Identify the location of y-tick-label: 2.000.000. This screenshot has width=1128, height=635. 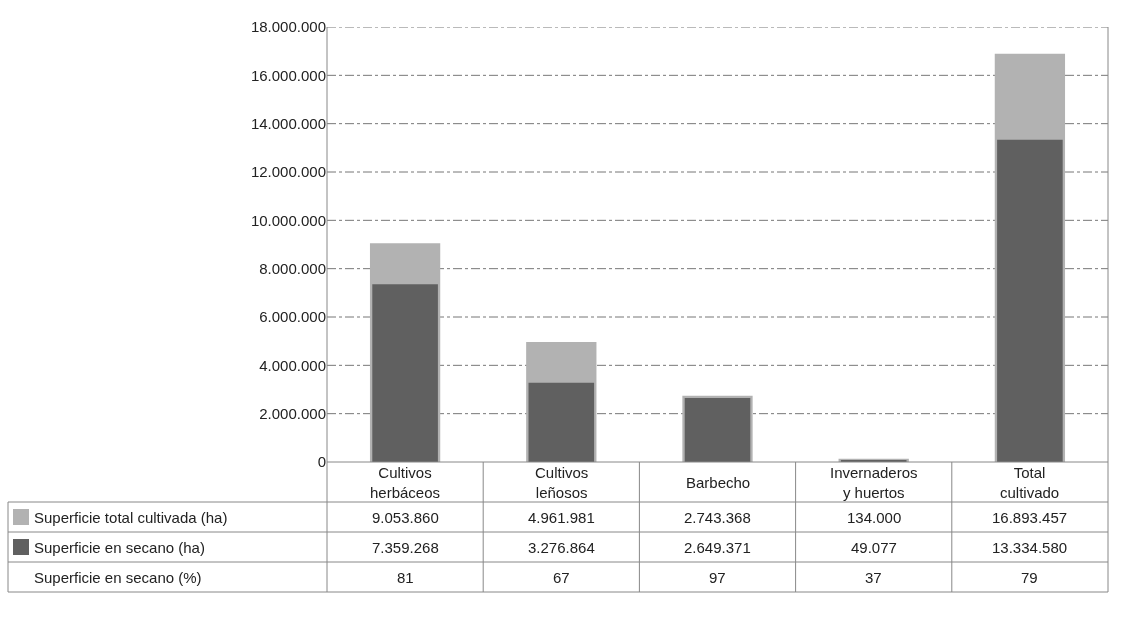
(292, 413).